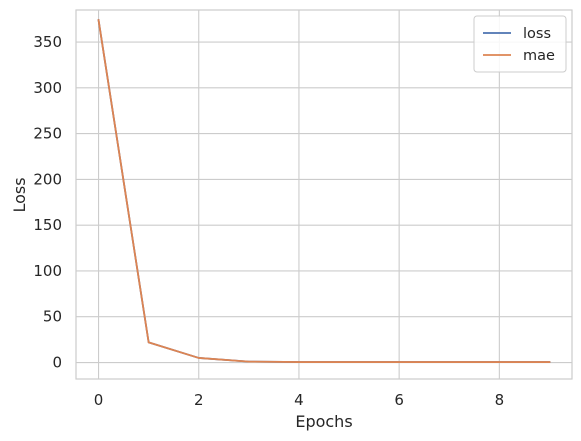  What do you see at coordinates (539, 56) in the screenshot?
I see `legend-label-mae: mae` at bounding box center [539, 56].